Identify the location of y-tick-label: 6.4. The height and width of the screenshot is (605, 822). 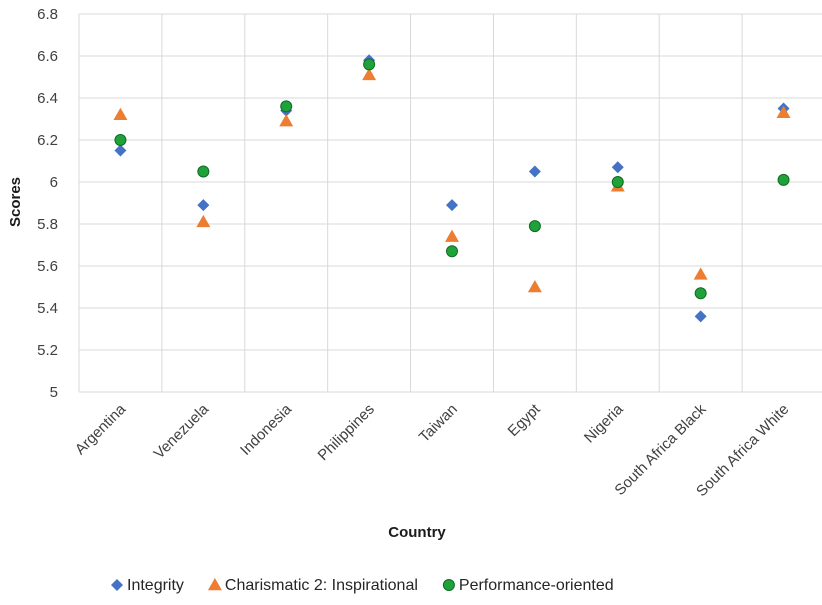
(47, 98).